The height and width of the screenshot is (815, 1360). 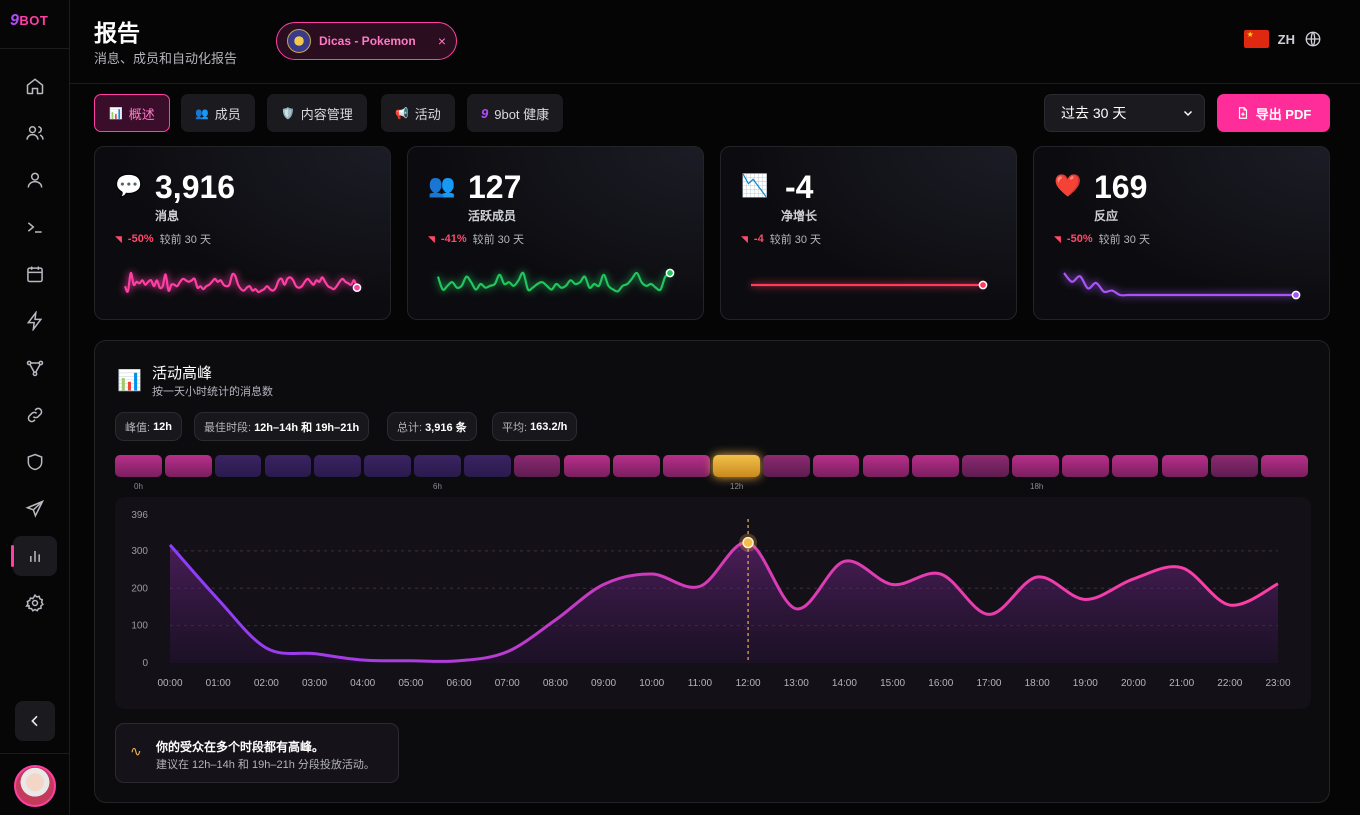 I want to click on stat-change: ◥ -50% 较前 30 天, so click(x=1102, y=239).